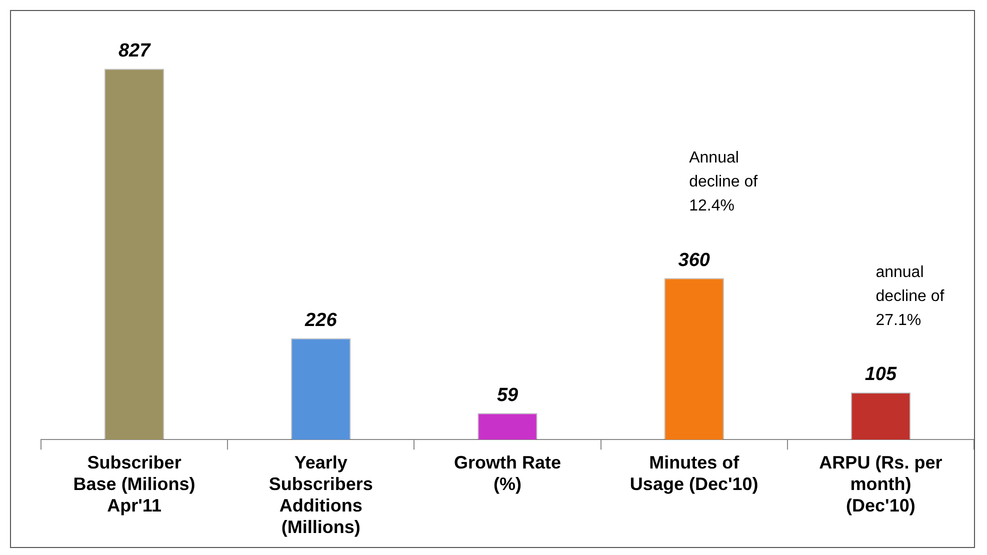 Image resolution: width=987 pixels, height=555 pixels. What do you see at coordinates (910, 296) in the screenshot?
I see `annotation: annual decline of 27.1%` at bounding box center [910, 296].